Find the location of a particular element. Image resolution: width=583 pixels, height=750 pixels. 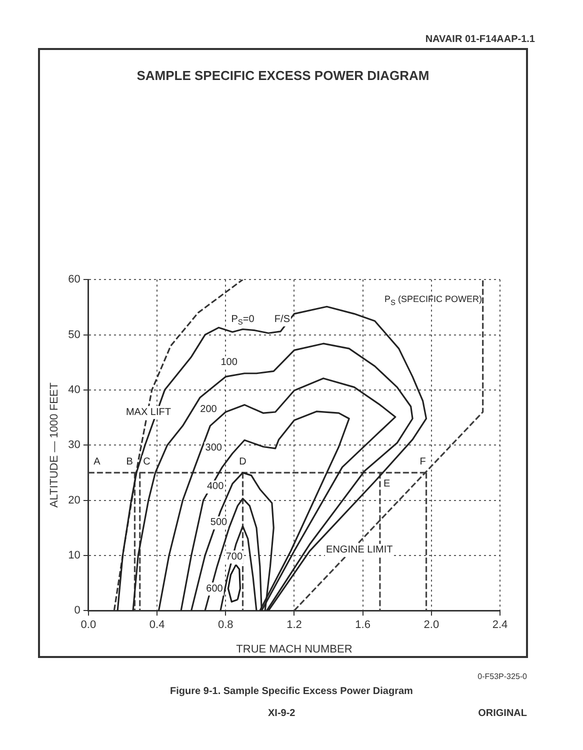

annotation: C is located at coordinates (146, 462).